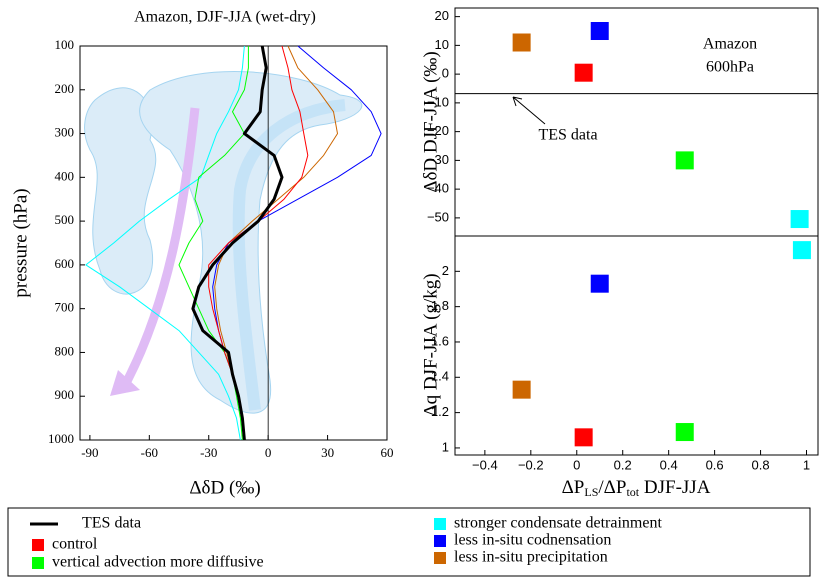  Describe the element at coordinates (440, 305) in the screenshot. I see `y-tick-label: 1.8` at that location.